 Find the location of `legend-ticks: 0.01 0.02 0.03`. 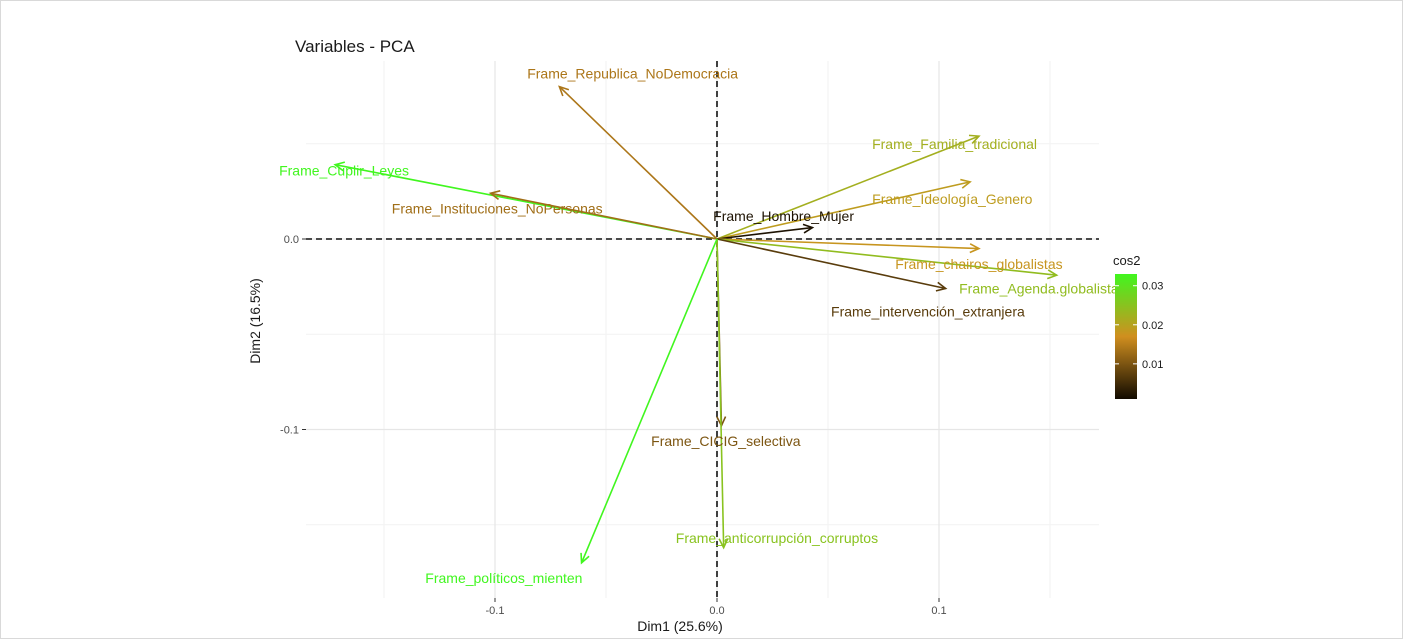

legend-ticks: 0.01 0.02 0.03 is located at coordinates (1139, 326).